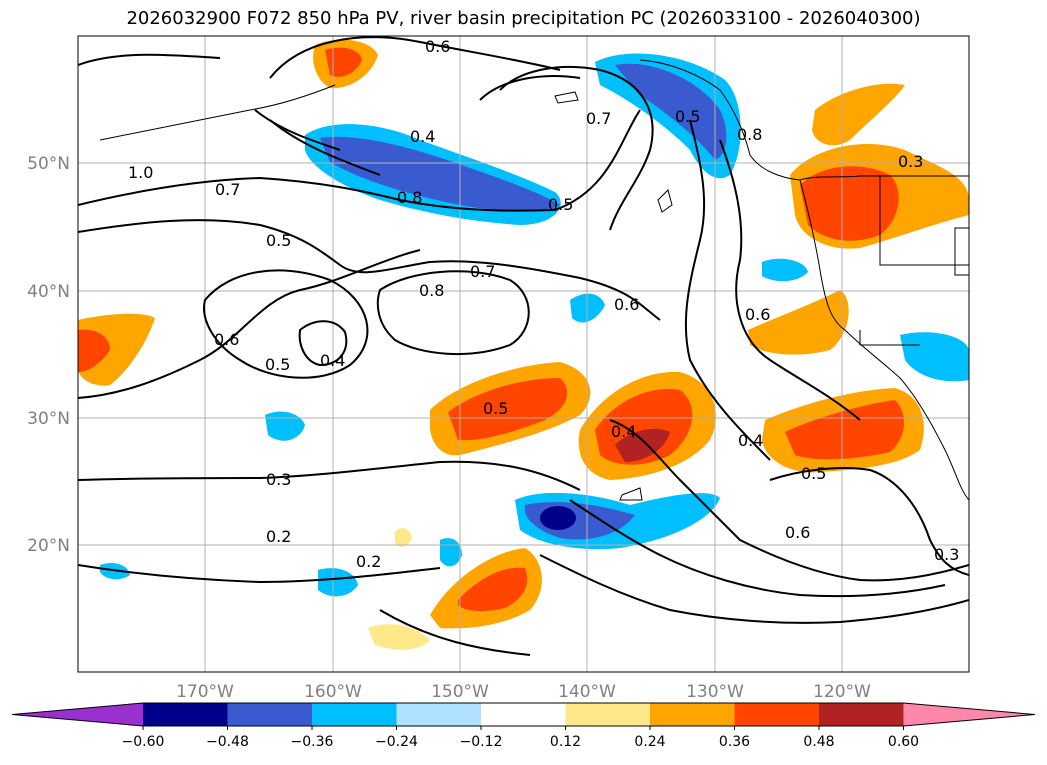 This screenshot has height=765, width=1047. What do you see at coordinates (48, 164) in the screenshot?
I see `latitude-label: 50°N` at bounding box center [48, 164].